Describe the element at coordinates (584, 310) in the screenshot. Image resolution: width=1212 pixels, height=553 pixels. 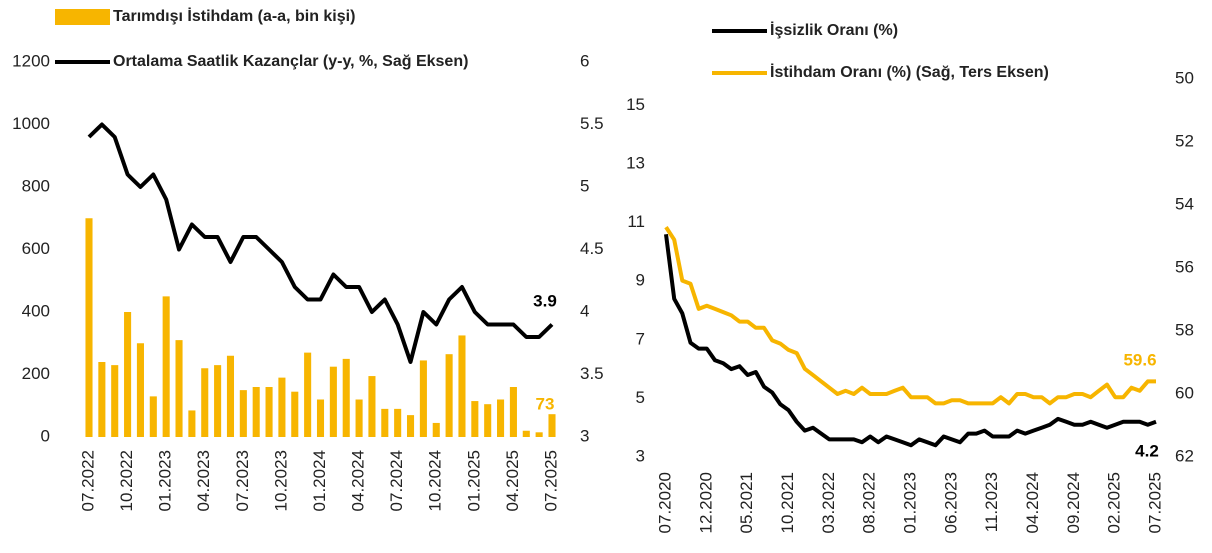
I see `y2-tick-label: 4` at that location.